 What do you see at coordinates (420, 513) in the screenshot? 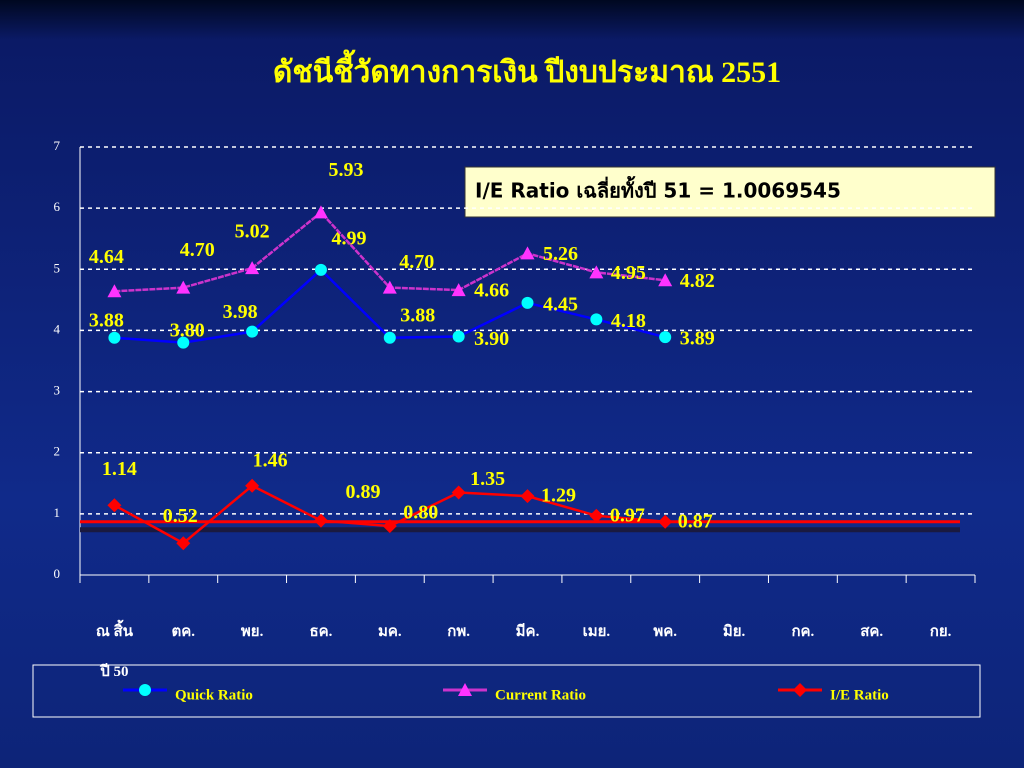
I see `data-label: 0.80` at bounding box center [420, 513].